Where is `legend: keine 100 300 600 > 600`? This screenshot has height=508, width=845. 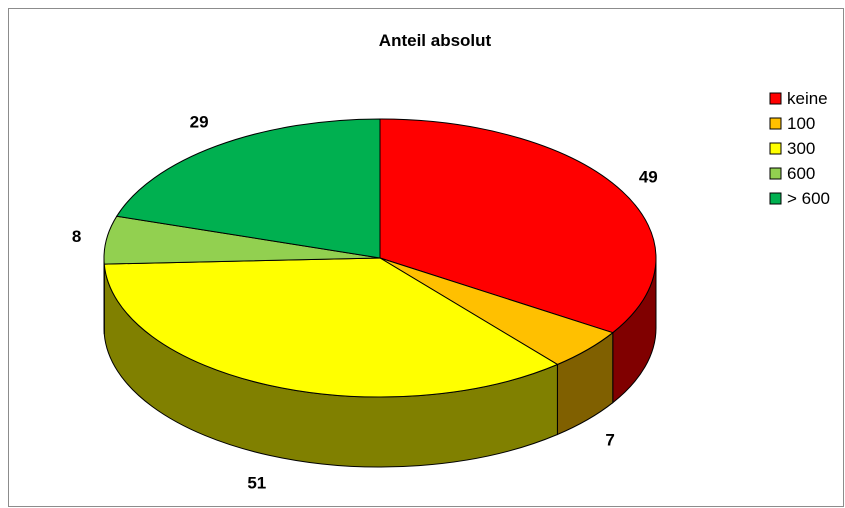 legend: keine 100 300 600 > 600 is located at coordinates (799, 148).